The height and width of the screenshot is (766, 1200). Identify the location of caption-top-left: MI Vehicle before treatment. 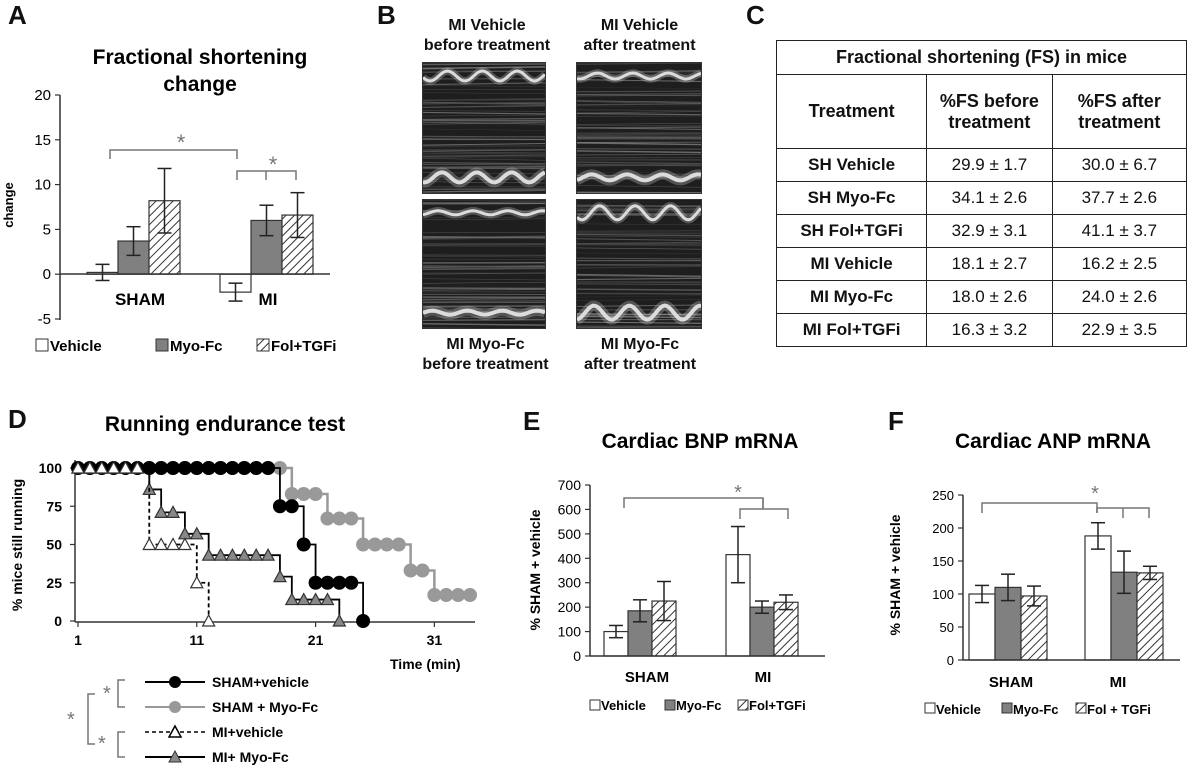
(487, 35).